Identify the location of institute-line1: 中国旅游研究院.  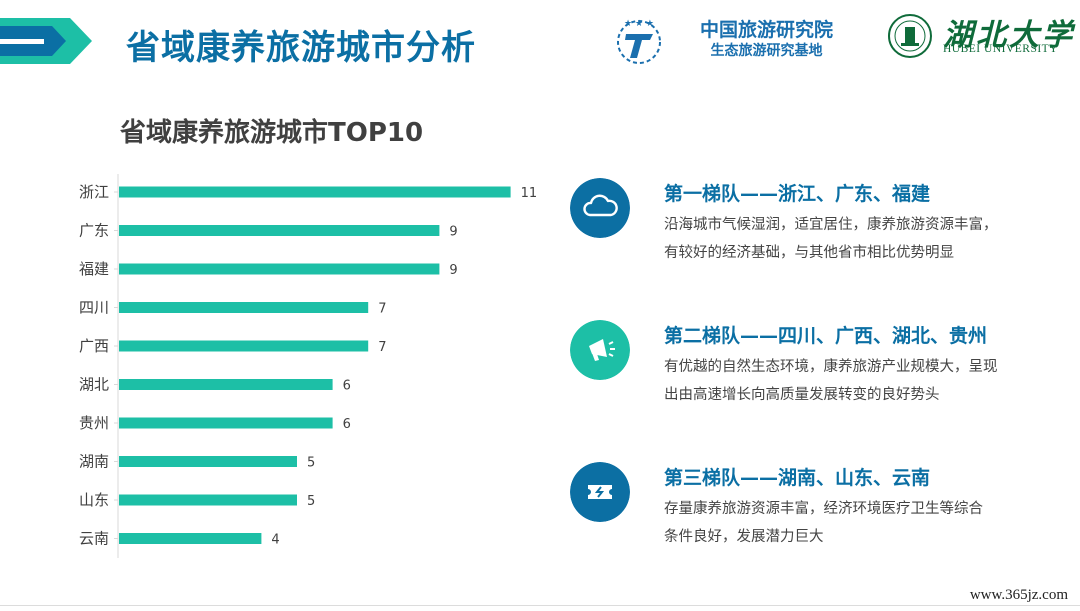
(767, 30).